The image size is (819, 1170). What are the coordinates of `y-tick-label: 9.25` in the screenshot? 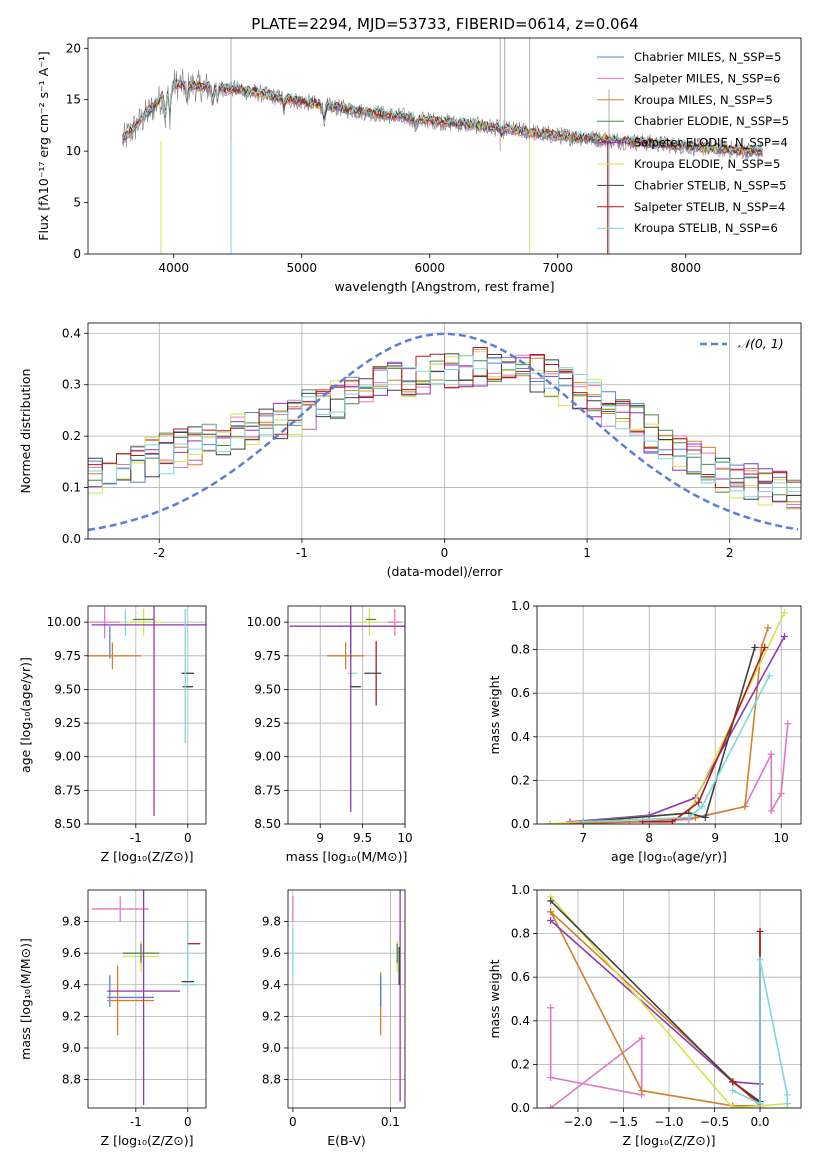 It's located at (267, 723).